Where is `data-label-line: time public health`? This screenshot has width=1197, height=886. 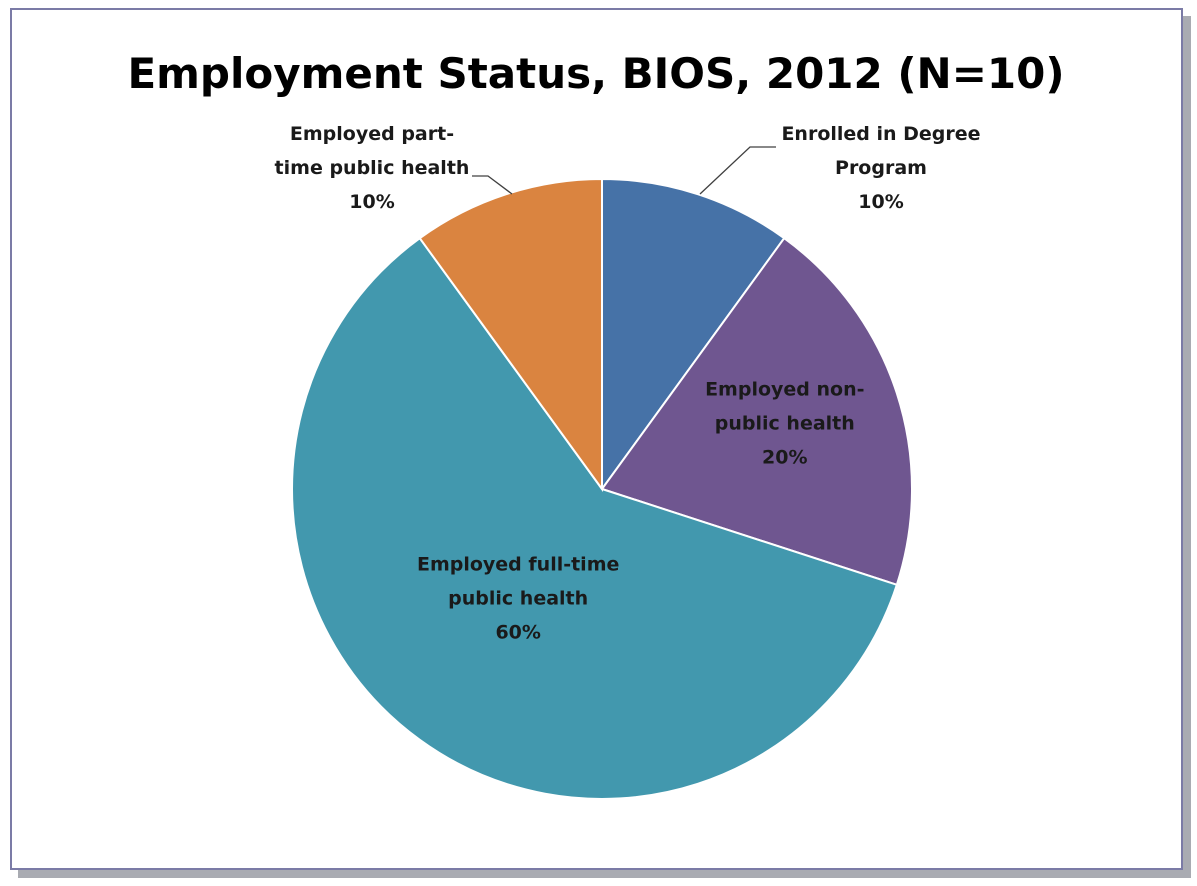 data-label-line: time public health is located at coordinates (372, 168).